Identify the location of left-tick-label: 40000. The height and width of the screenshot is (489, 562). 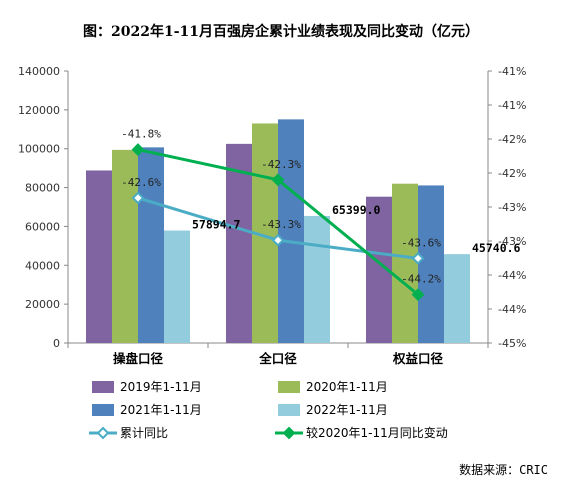
(42, 265).